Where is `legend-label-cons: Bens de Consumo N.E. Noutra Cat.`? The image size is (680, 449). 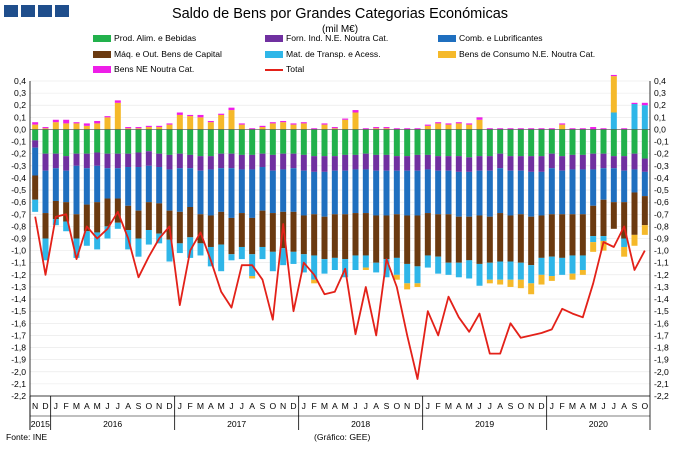 legend-label-cons: Bens de Consumo N.E. Noutra Cat. is located at coordinates (527, 54).